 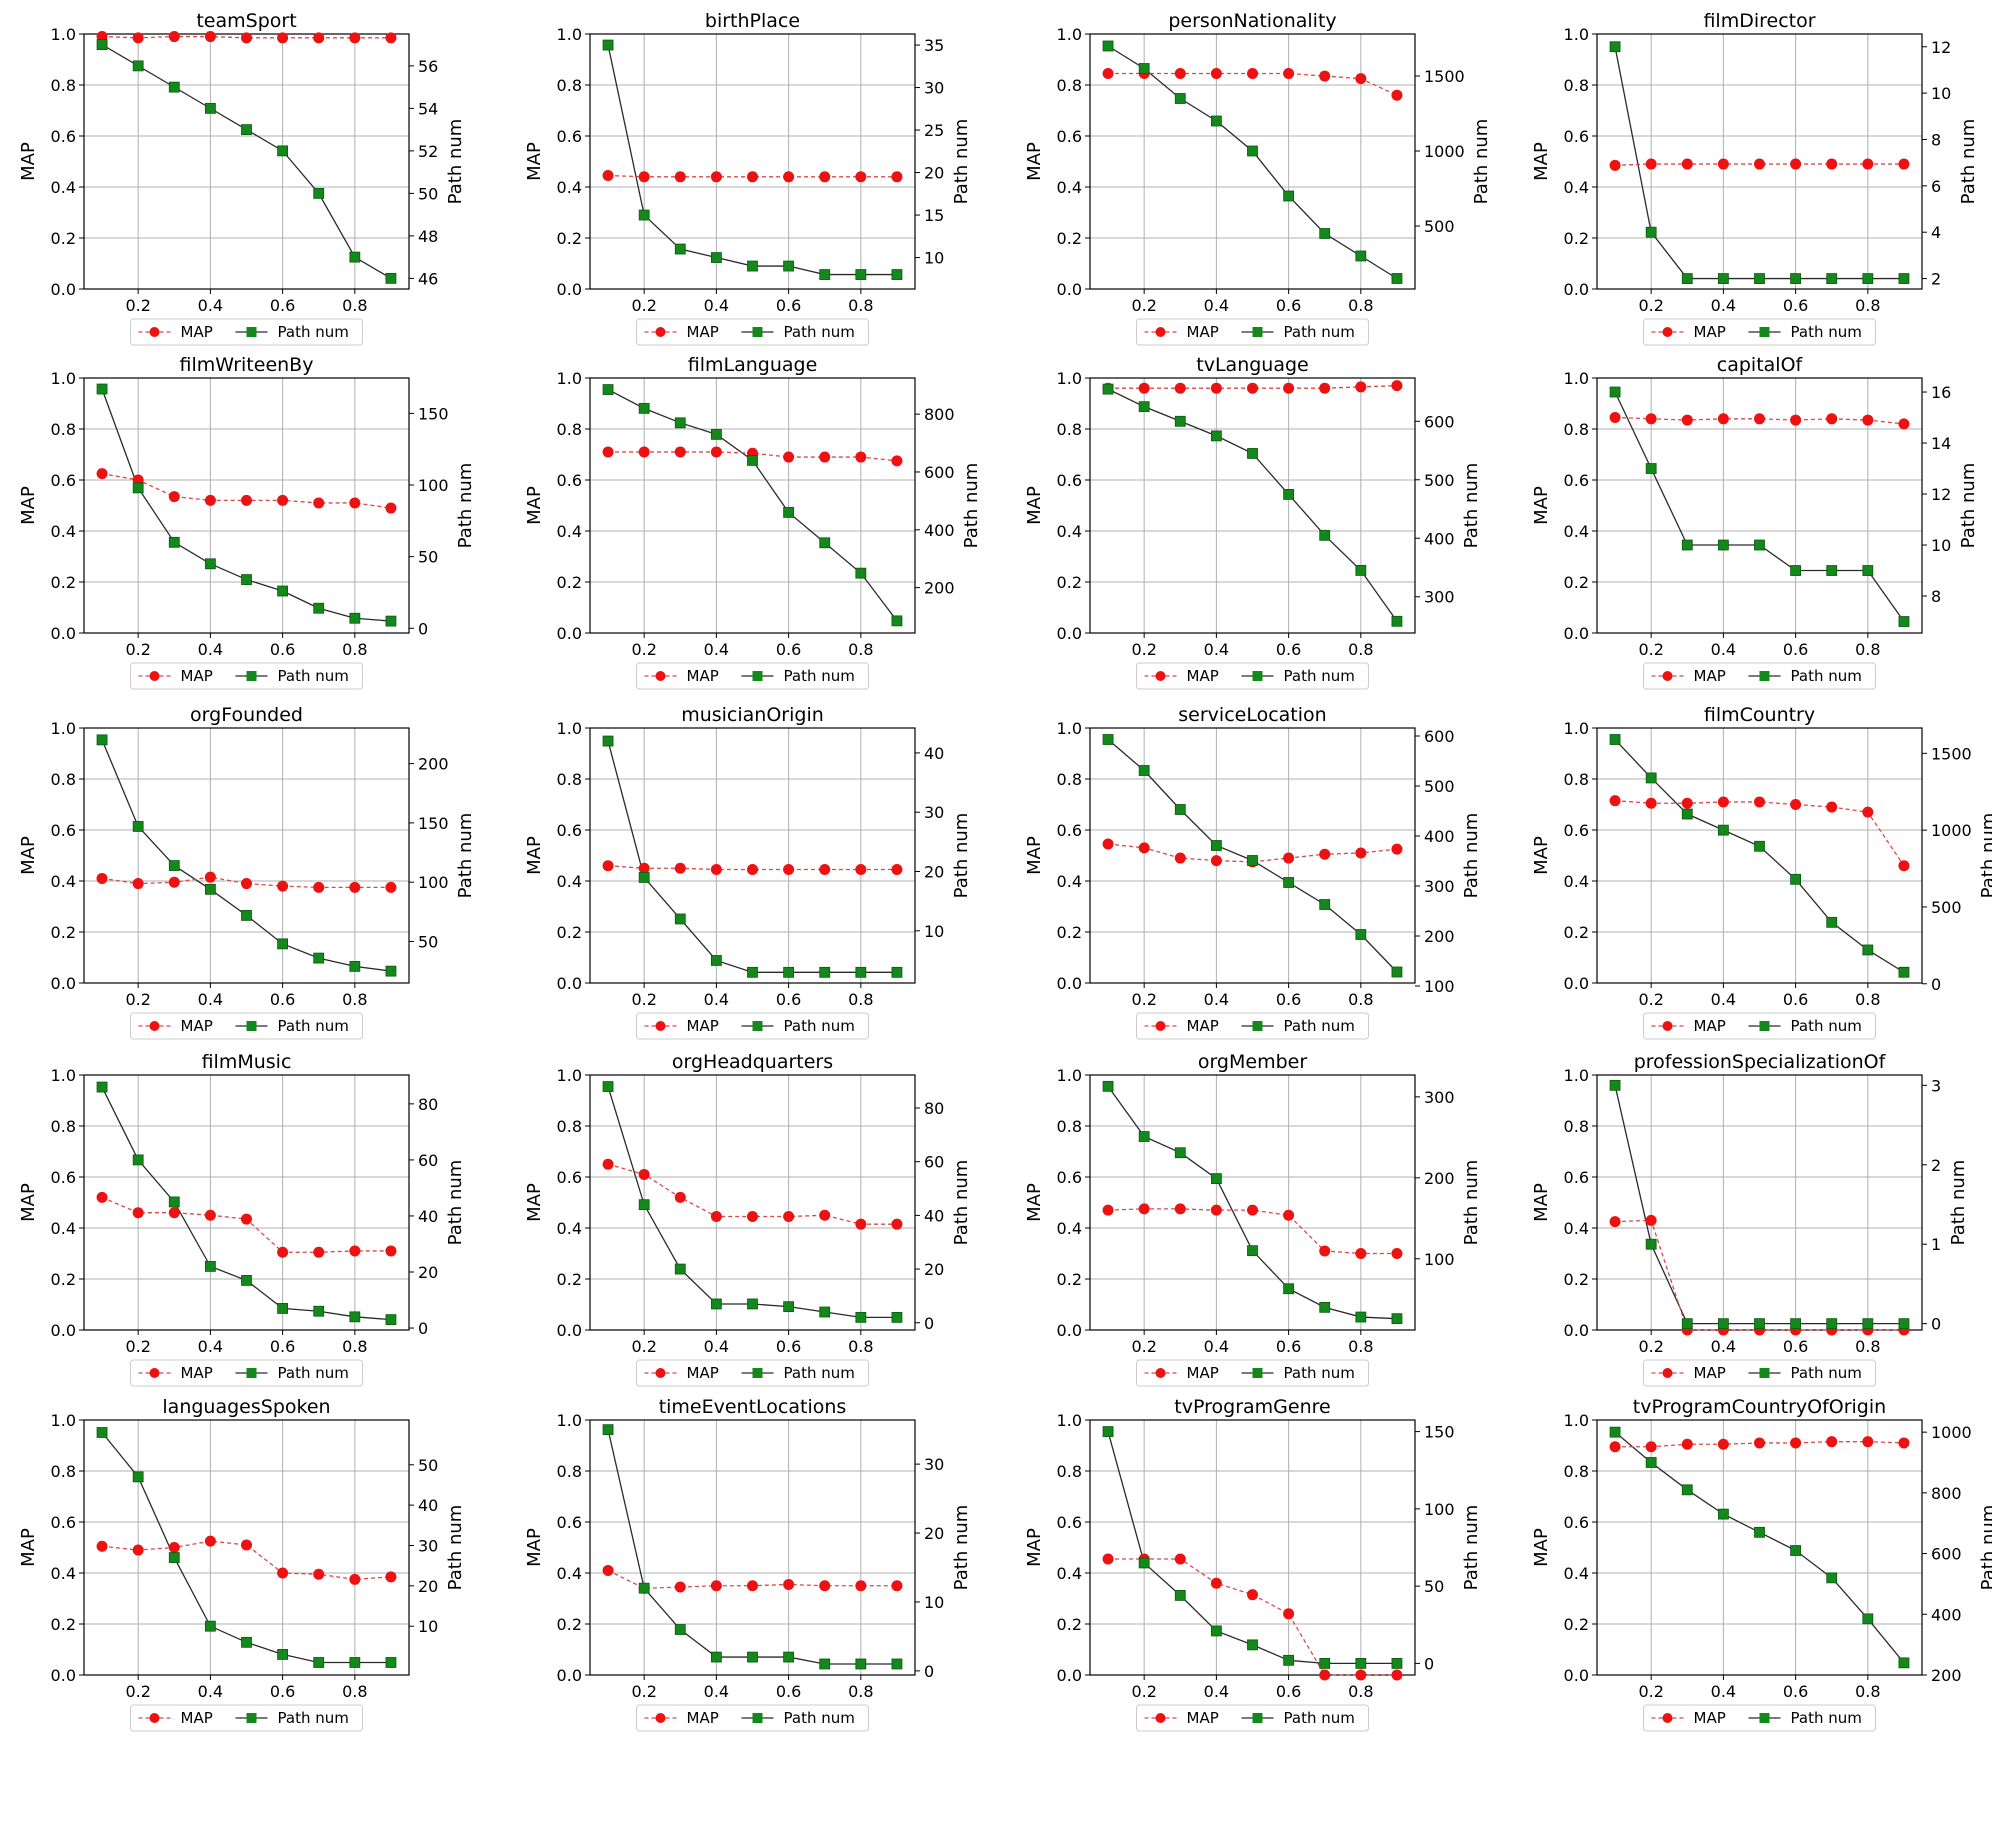 What do you see at coordinates (28, 505) in the screenshot?
I see `y-axis-label: MAP` at bounding box center [28, 505].